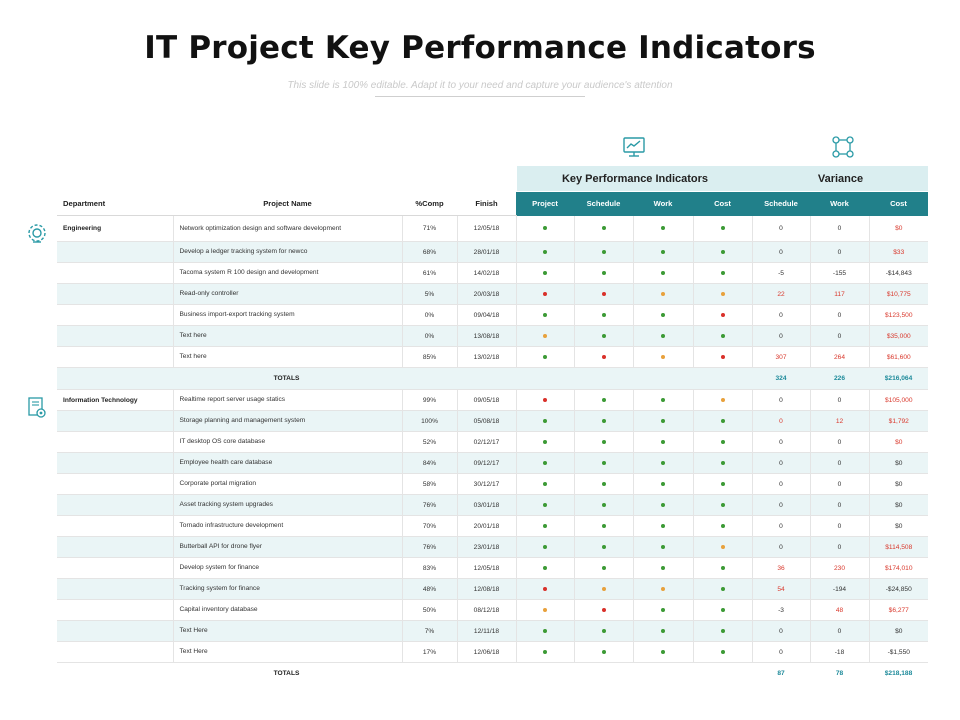 This screenshot has height=720, width=960. I want to click on finish-cell: 09/12/17, so click(486, 463).